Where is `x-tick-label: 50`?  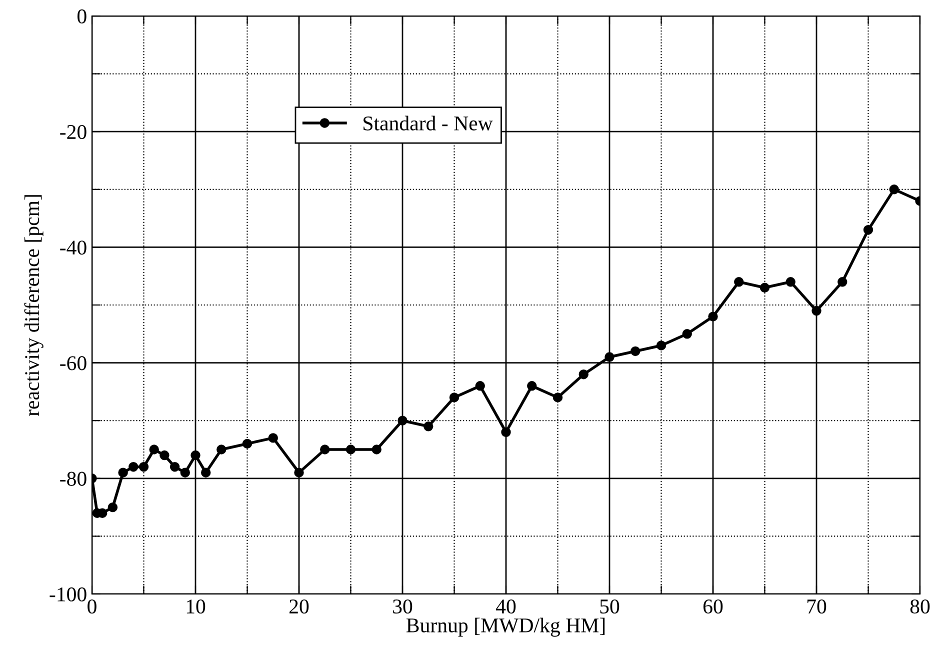
x-tick-label: 50 is located at coordinates (610, 606).